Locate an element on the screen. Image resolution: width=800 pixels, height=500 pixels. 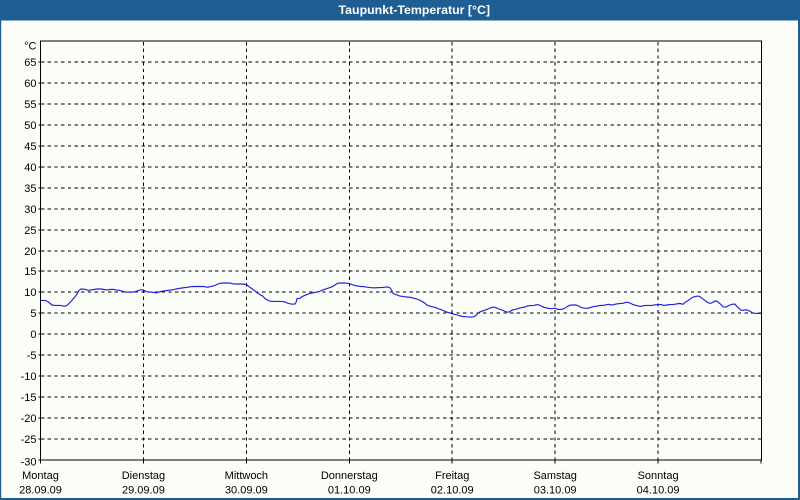
svg-text: 30.09.09 is located at coordinates (246, 491).